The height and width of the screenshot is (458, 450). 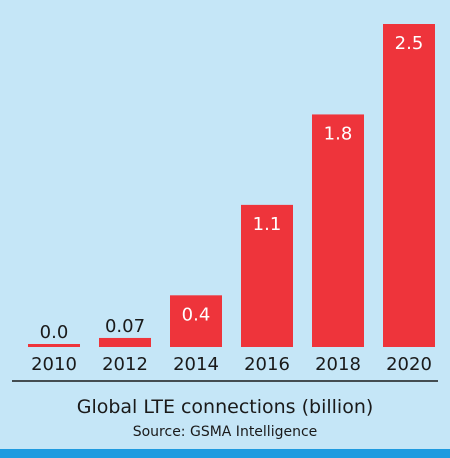 What do you see at coordinates (125, 342) in the screenshot?
I see `bar-2012` at bounding box center [125, 342].